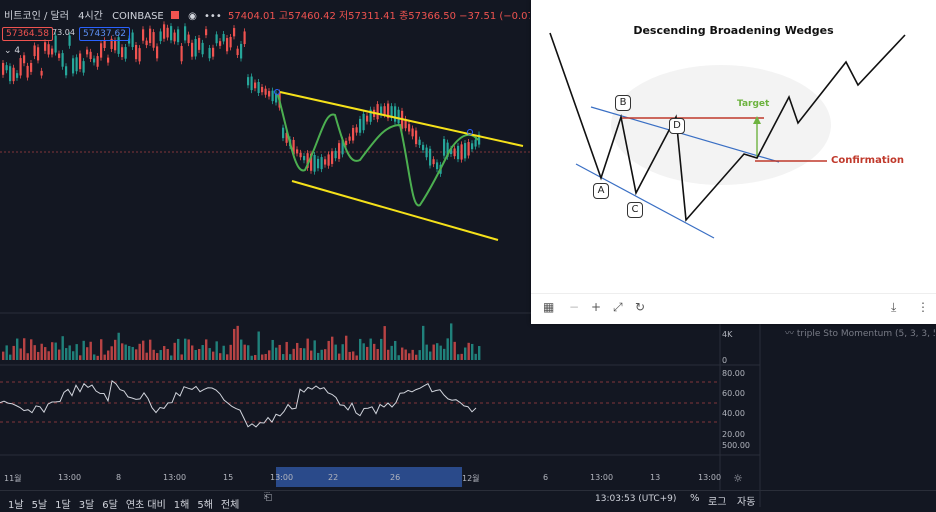 This screenshot has width=936, height=512. I want to click on timeline-selection-highlight, so click(369, 477).